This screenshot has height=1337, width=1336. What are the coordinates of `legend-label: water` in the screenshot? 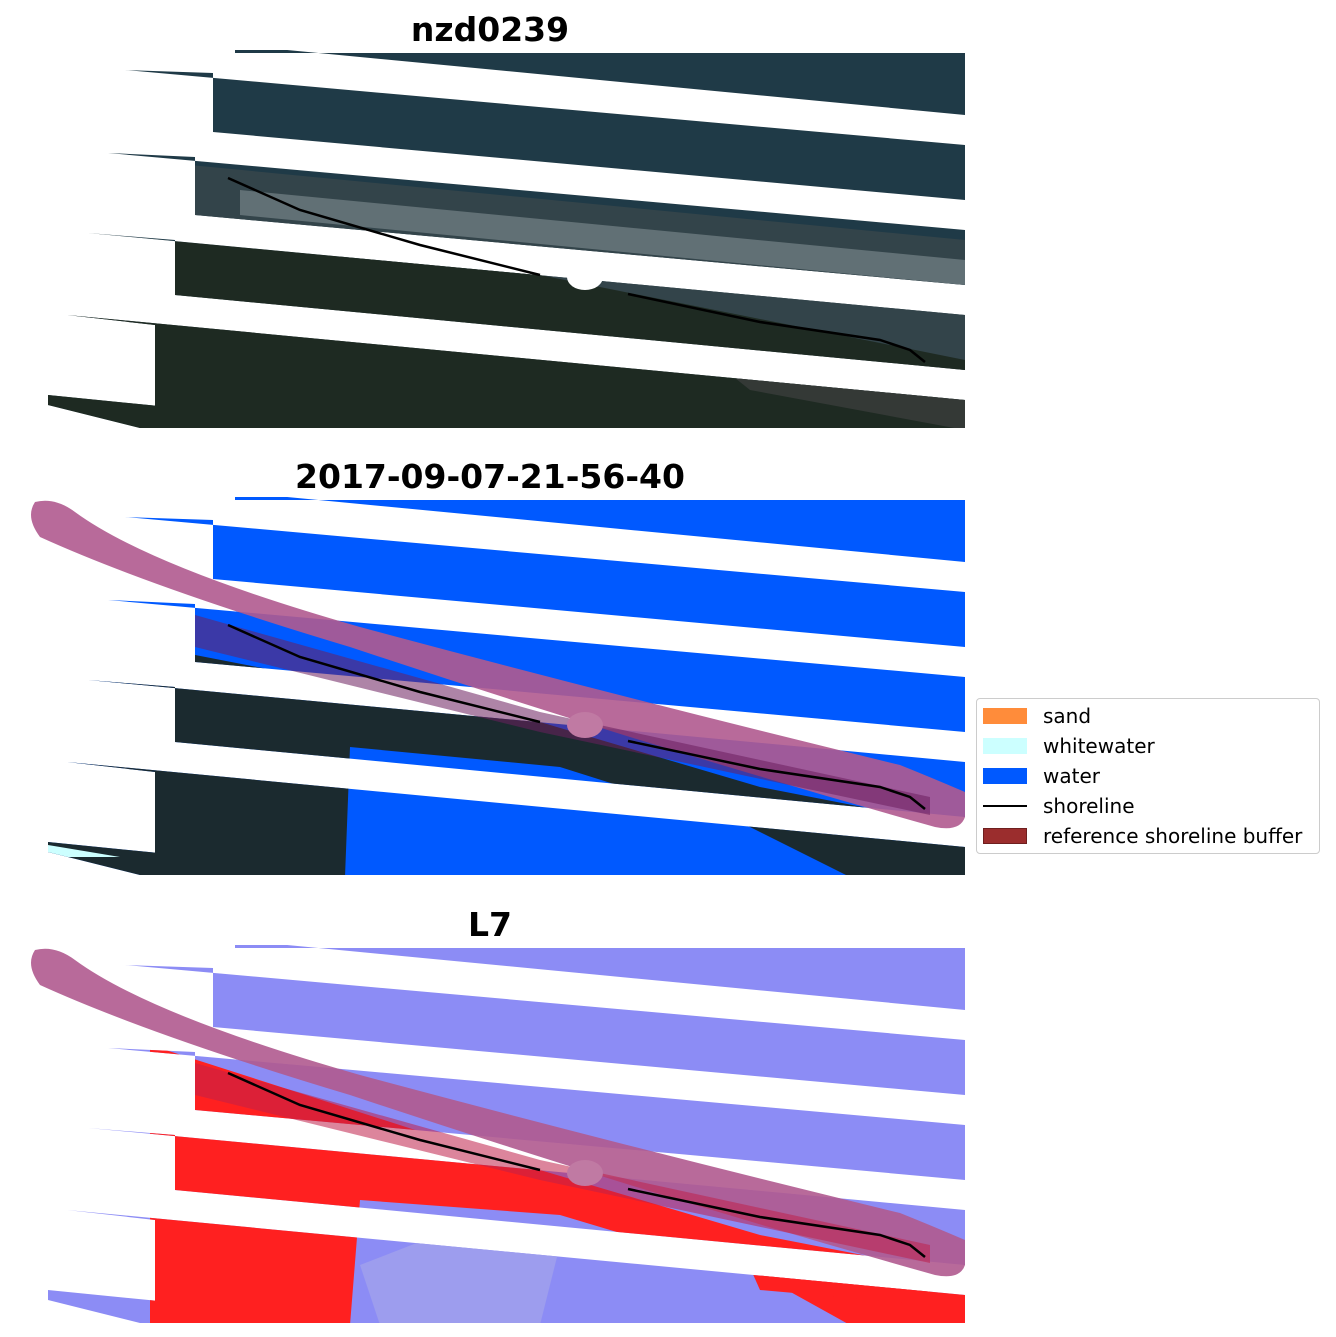 It's located at (1071, 776).